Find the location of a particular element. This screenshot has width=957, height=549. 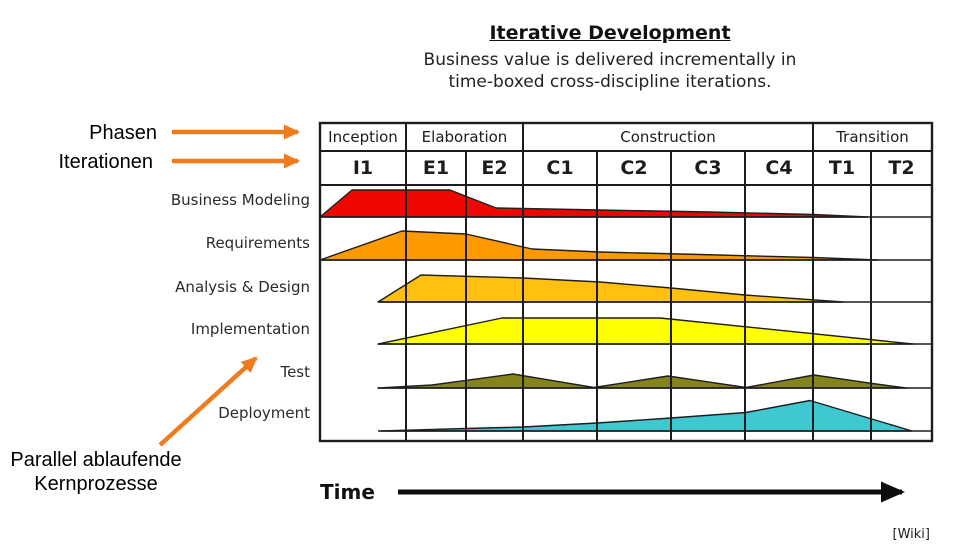

discipline-label-requirements: Requirements is located at coordinates (257, 243).